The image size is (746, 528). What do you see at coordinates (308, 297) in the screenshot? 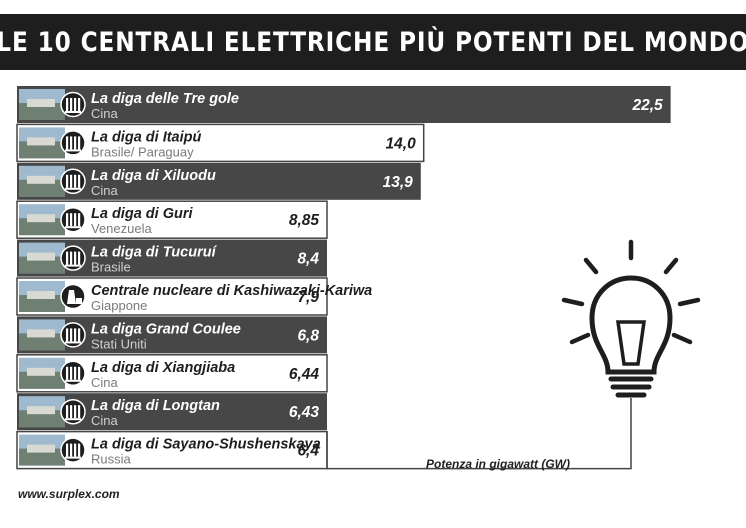
I see `value-label: 7,9` at bounding box center [308, 297].